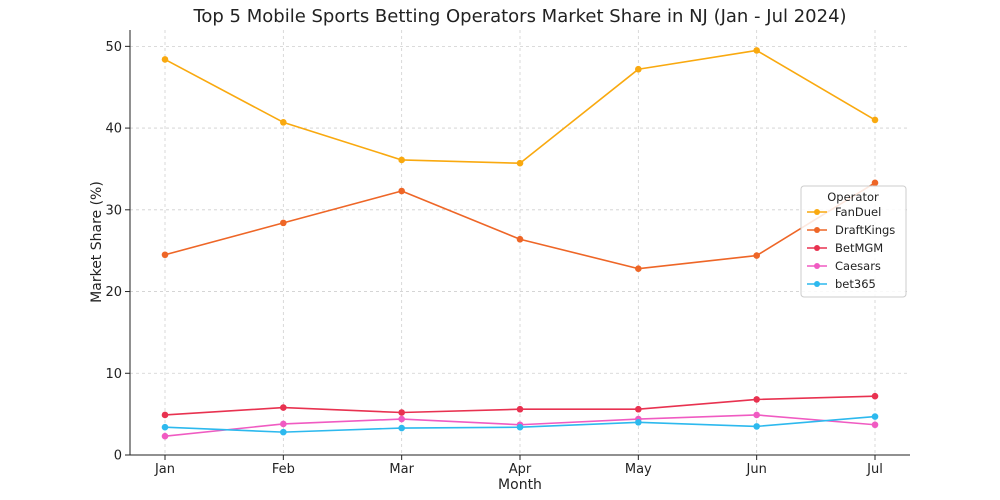  What do you see at coordinates (401, 160) in the screenshot?
I see `data-point-fanduel-mar` at bounding box center [401, 160].